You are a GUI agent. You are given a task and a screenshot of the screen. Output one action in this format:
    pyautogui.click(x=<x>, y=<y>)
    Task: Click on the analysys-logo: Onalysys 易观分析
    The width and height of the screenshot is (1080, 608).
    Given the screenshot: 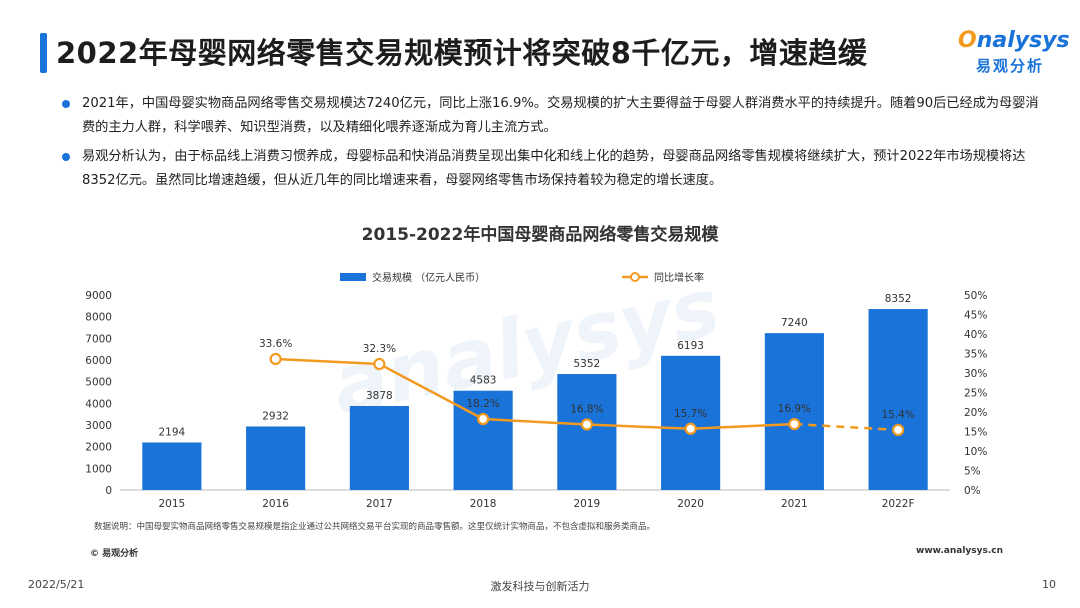 What is the action you would take?
    pyautogui.click(x=1014, y=54)
    